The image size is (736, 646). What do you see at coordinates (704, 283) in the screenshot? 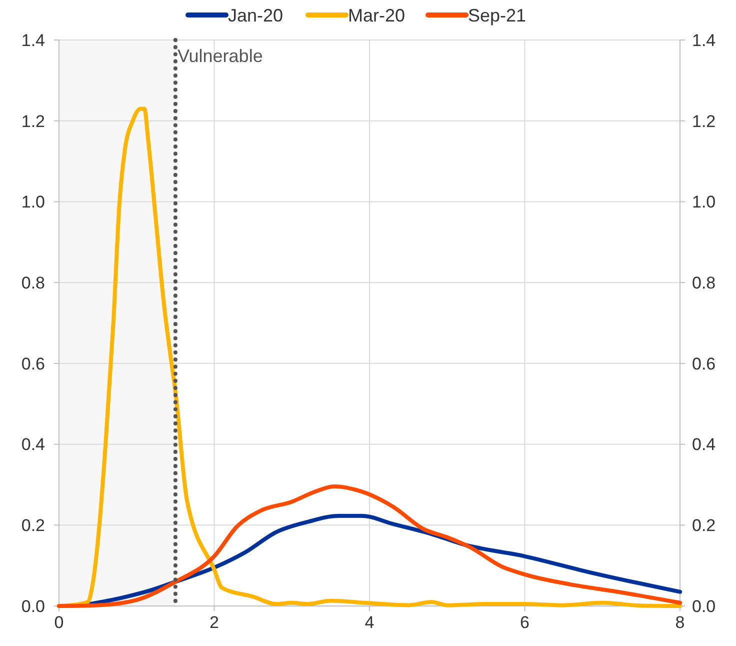
I see `y2-tick-label: 0.8` at bounding box center [704, 283].